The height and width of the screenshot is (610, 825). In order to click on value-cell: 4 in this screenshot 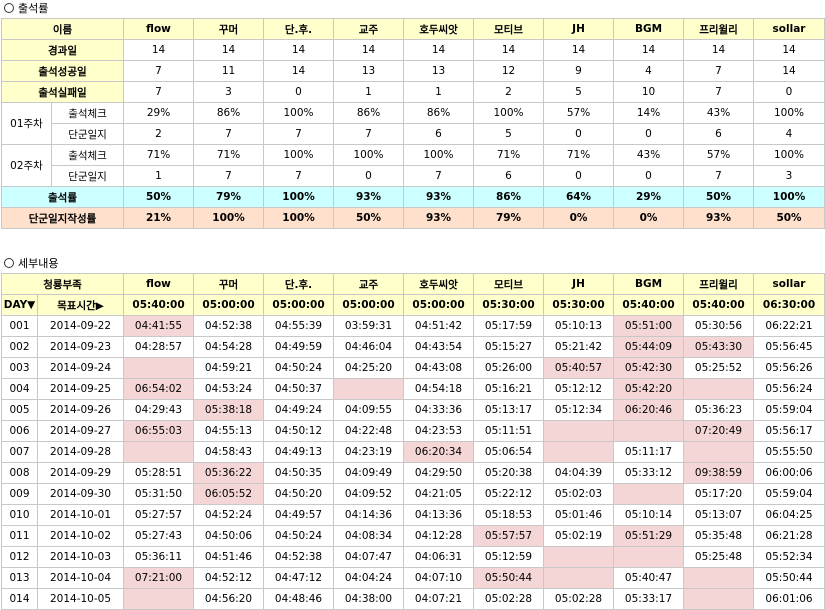, I will do `click(789, 134)`.